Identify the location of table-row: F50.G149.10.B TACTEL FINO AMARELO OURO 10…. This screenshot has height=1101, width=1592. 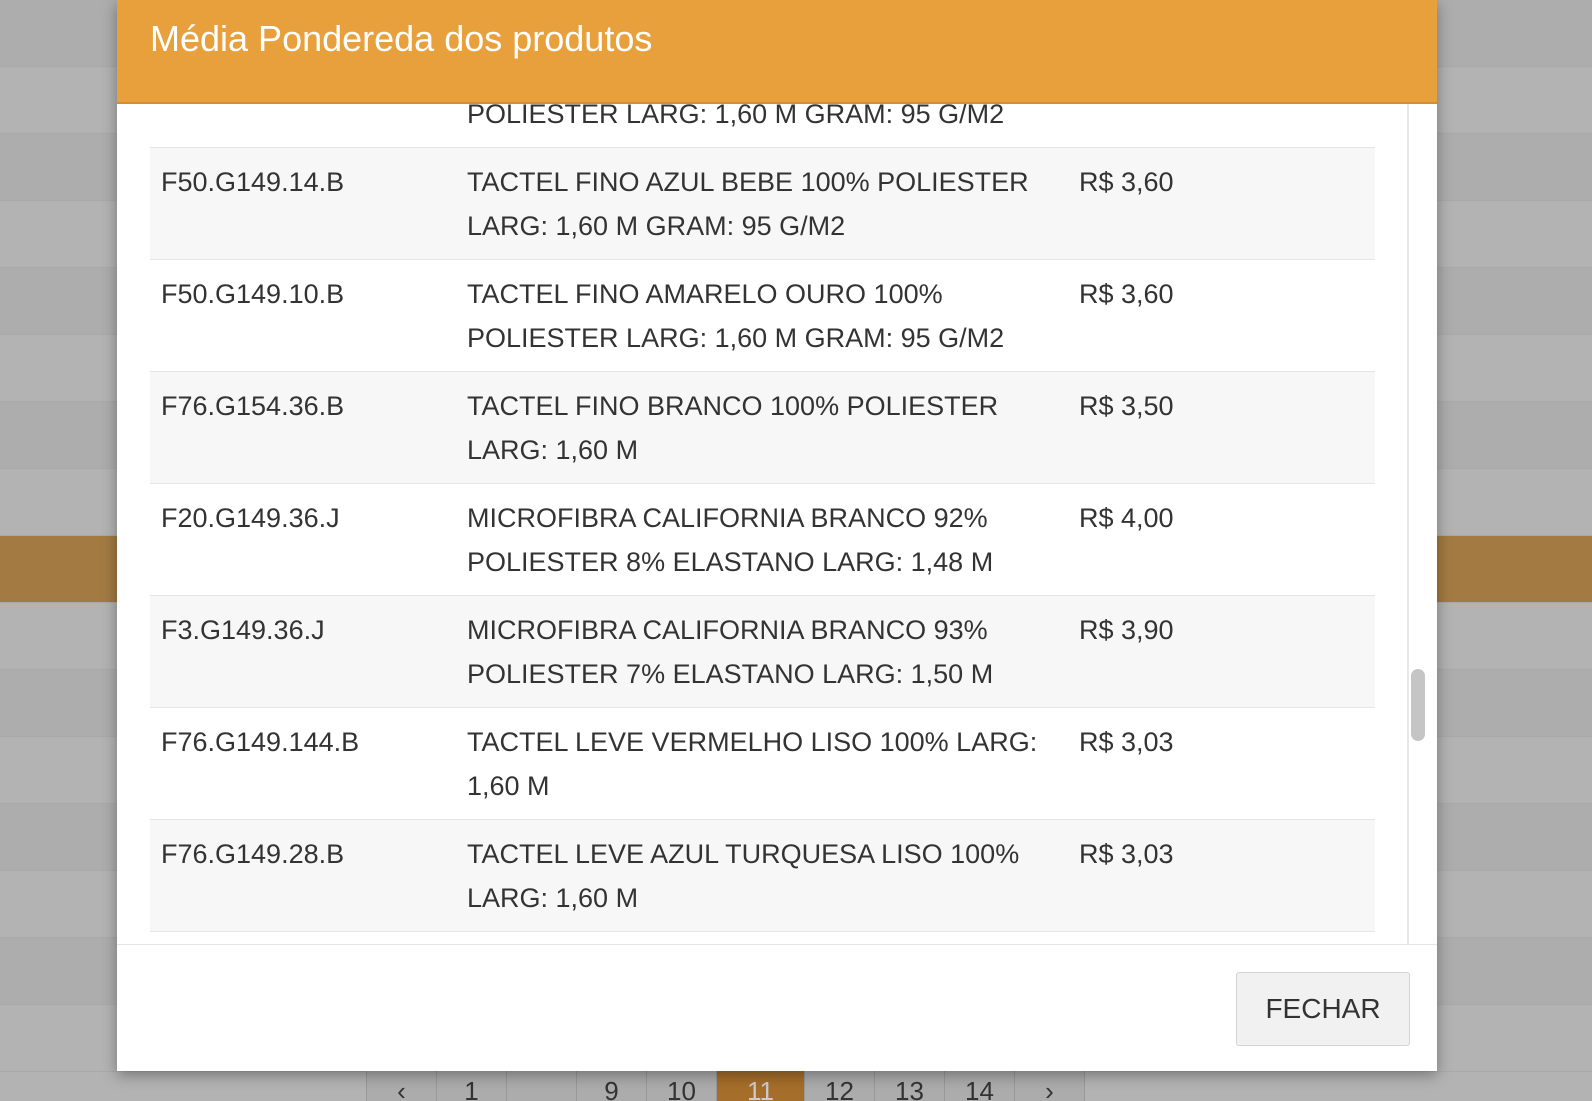
(762, 316).